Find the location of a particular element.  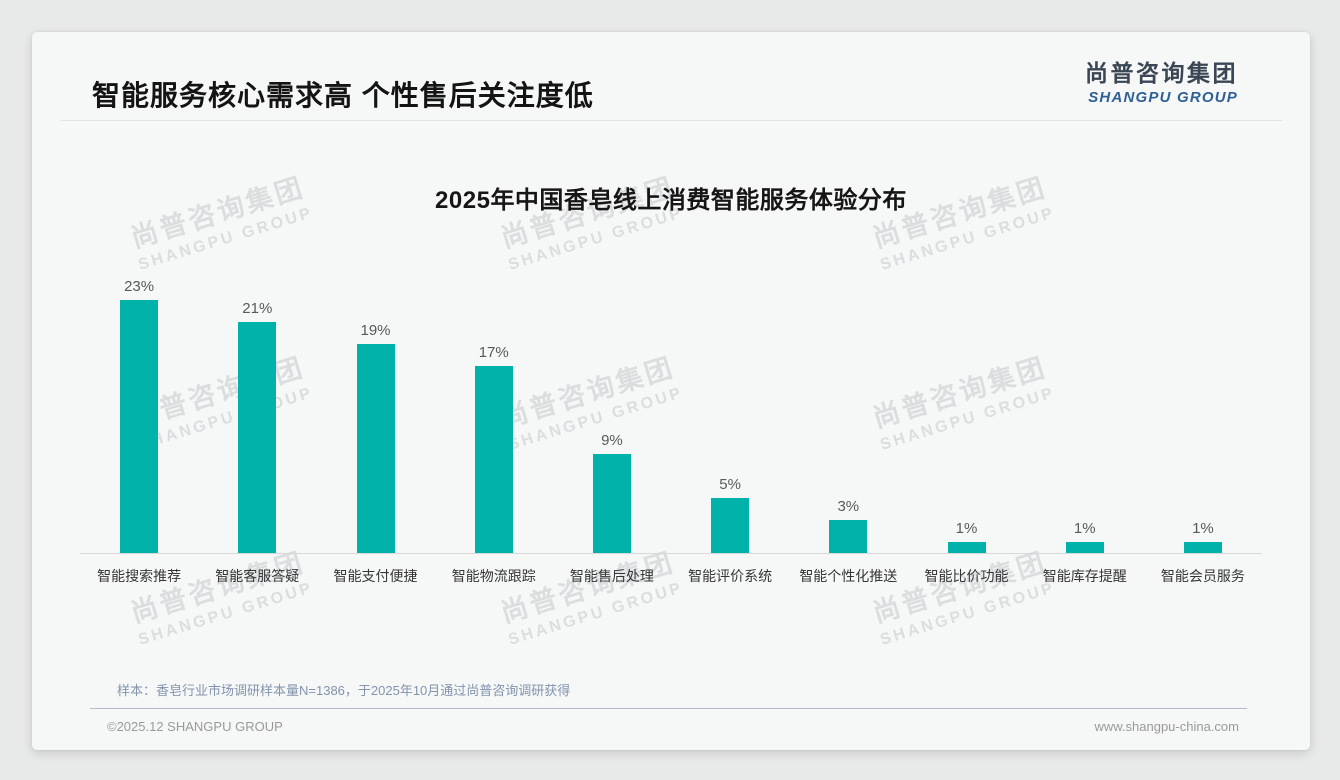

logo-en-text: SHANGPU GROUP is located at coordinates (1163, 97).